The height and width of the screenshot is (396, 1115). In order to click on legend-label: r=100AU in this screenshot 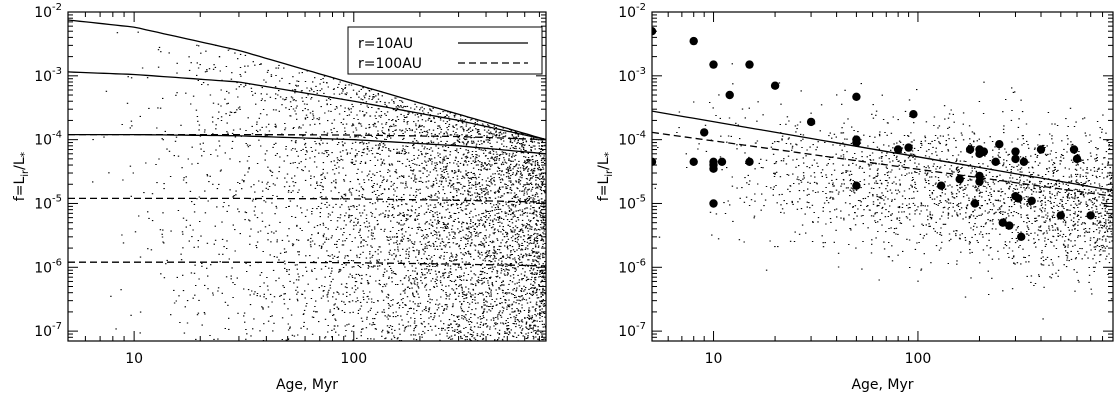, I will do `click(390, 64)`.